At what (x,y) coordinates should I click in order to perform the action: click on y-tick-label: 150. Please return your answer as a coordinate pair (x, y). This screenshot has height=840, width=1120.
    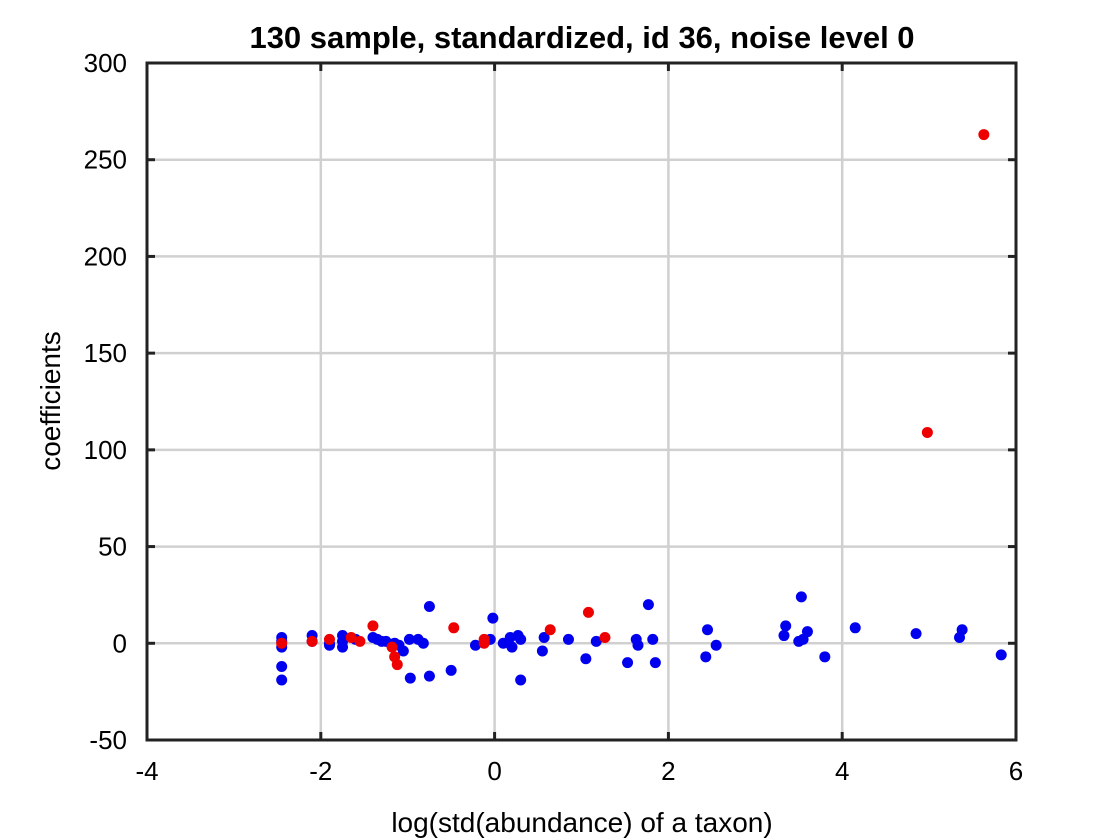
    Looking at the image, I should click on (105, 353).